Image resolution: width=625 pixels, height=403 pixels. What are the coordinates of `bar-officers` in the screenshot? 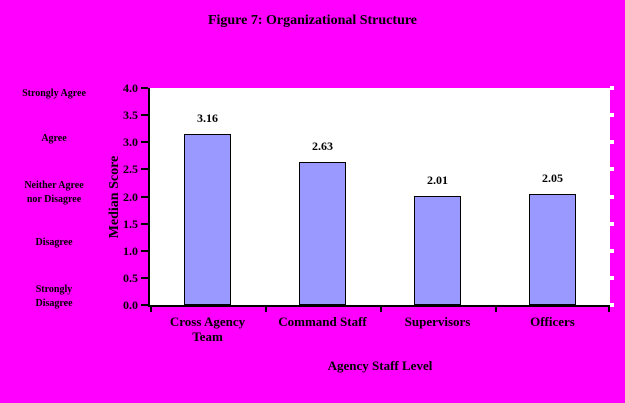 It's located at (552, 249).